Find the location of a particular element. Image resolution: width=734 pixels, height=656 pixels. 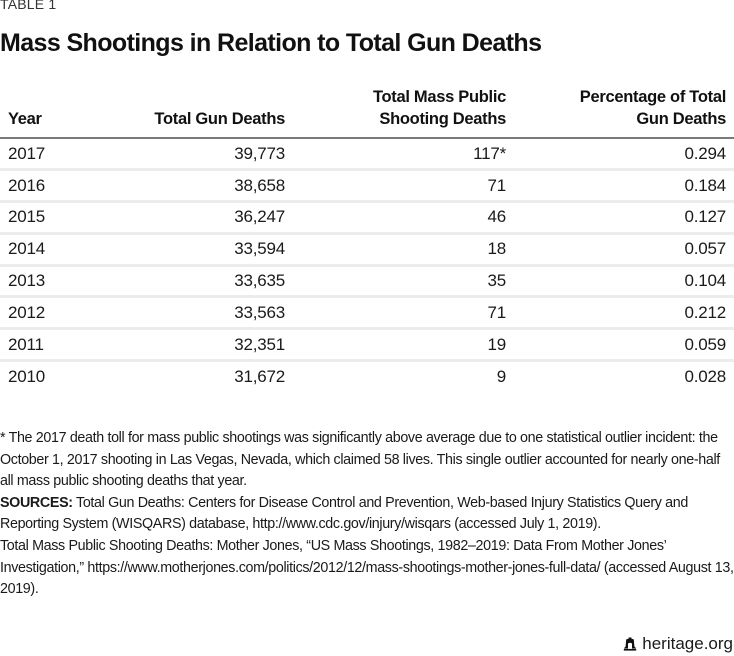

sources-label: SOURCES: is located at coordinates (36, 502).